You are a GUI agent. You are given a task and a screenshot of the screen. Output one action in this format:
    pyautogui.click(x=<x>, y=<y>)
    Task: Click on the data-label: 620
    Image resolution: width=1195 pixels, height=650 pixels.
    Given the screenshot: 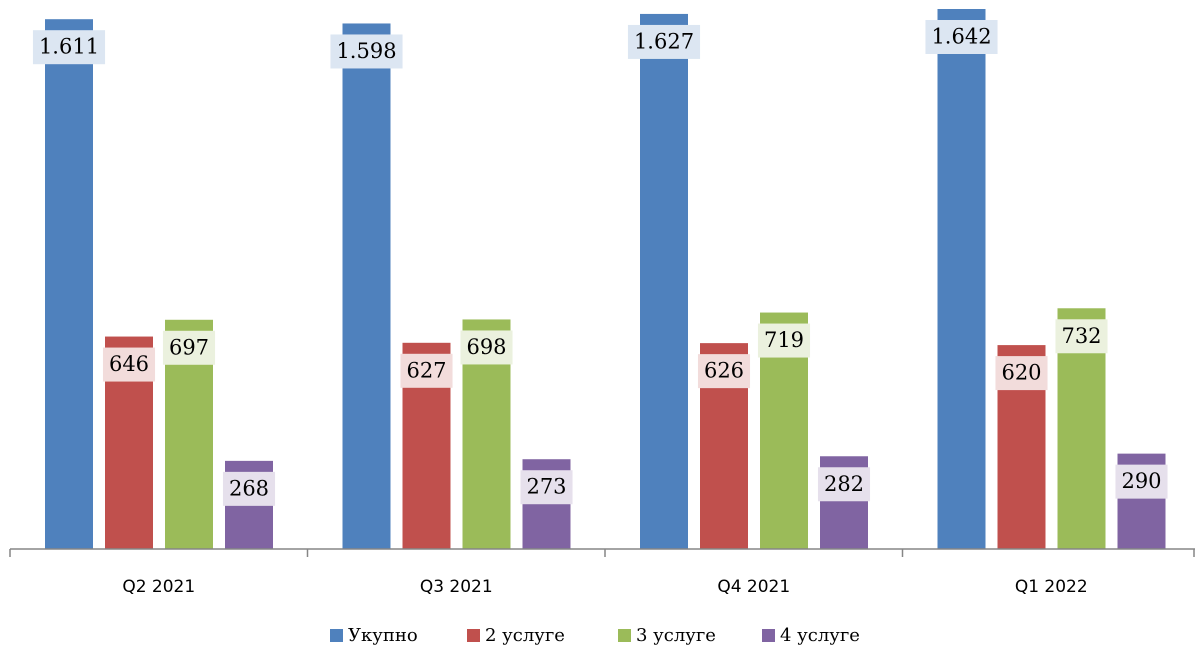 What is the action you would take?
    pyautogui.click(x=1021, y=373)
    